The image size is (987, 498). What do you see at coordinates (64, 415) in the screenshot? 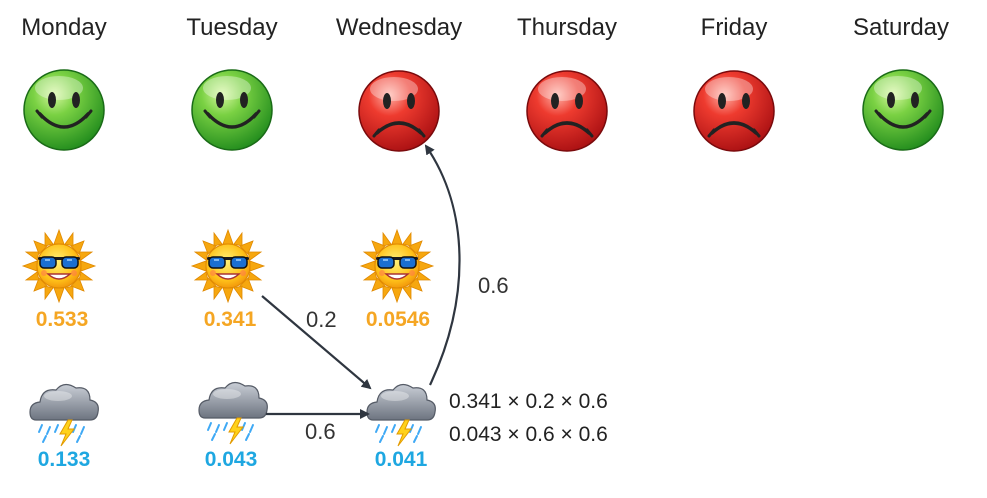
I see `rainy-monday-cloud-icon` at bounding box center [64, 415].